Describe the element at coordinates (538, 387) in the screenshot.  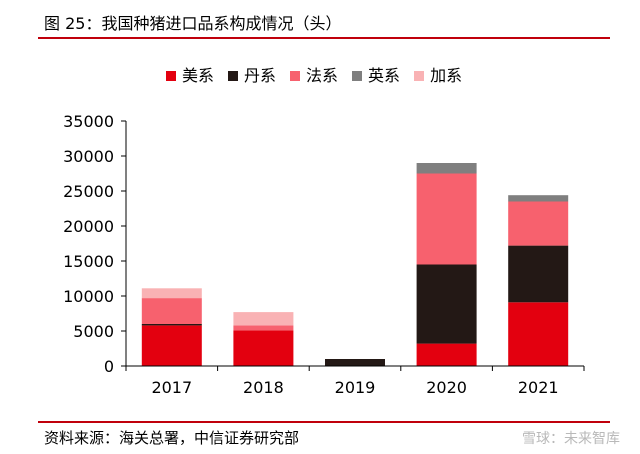
I see `x-tick-label: 2021` at that location.